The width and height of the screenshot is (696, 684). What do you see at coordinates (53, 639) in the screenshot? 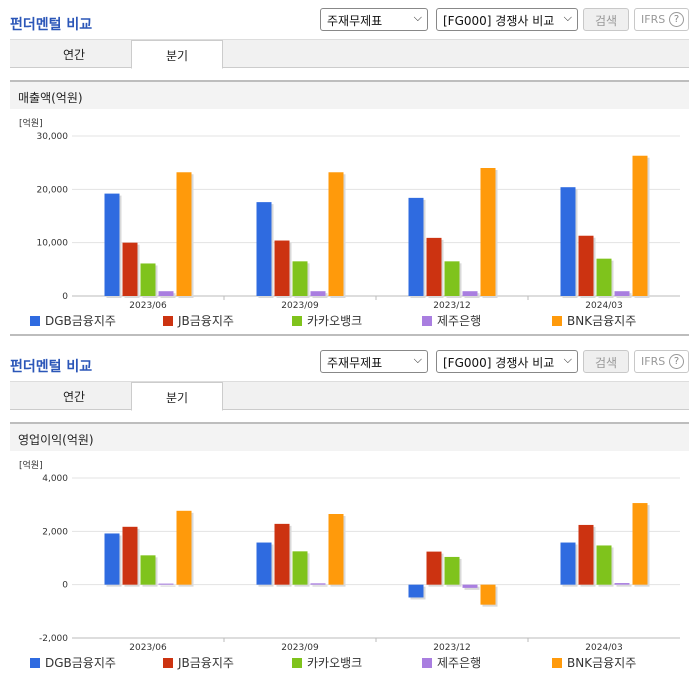
I see `y-tick-label: -2,000` at bounding box center [53, 639].